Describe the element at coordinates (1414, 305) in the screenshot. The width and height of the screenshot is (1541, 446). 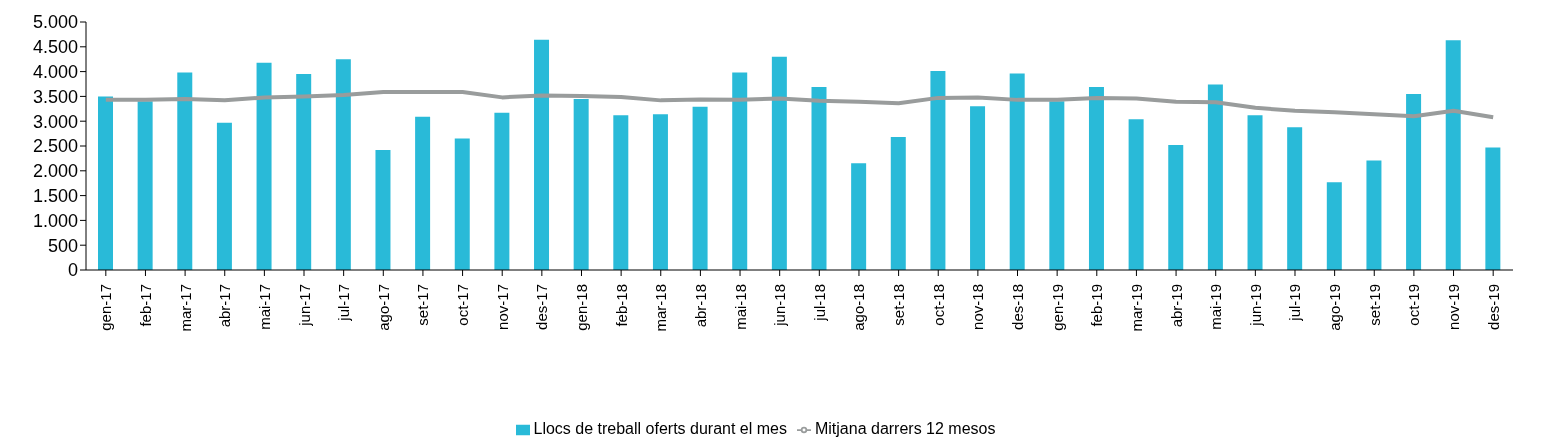
I see `x-tick-label: oct-19` at that location.